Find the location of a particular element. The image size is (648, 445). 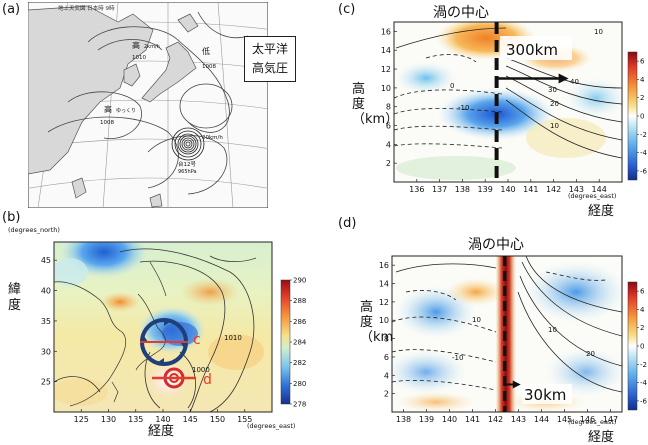

c-contour-label-7: 0 is located at coordinates (452, 86).